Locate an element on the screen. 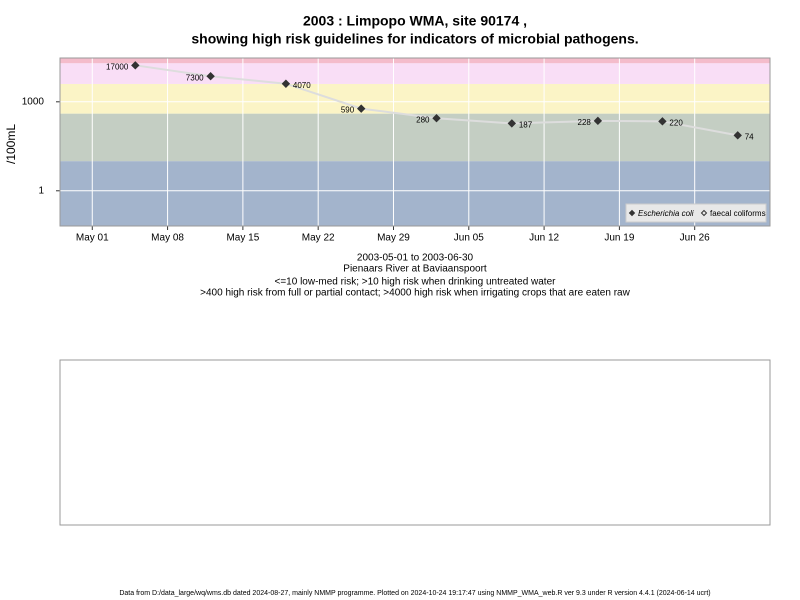 This screenshot has width=800, height=600. x-tick-label: Jun 19 is located at coordinates (619, 238).